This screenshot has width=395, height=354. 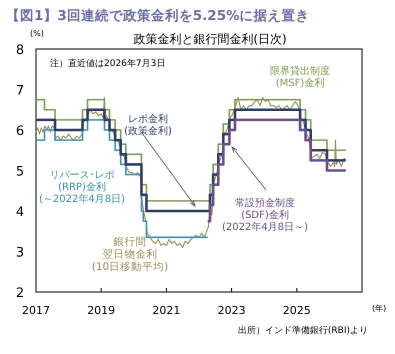 I want to click on x-tick-label: 2019, so click(x=101, y=310).